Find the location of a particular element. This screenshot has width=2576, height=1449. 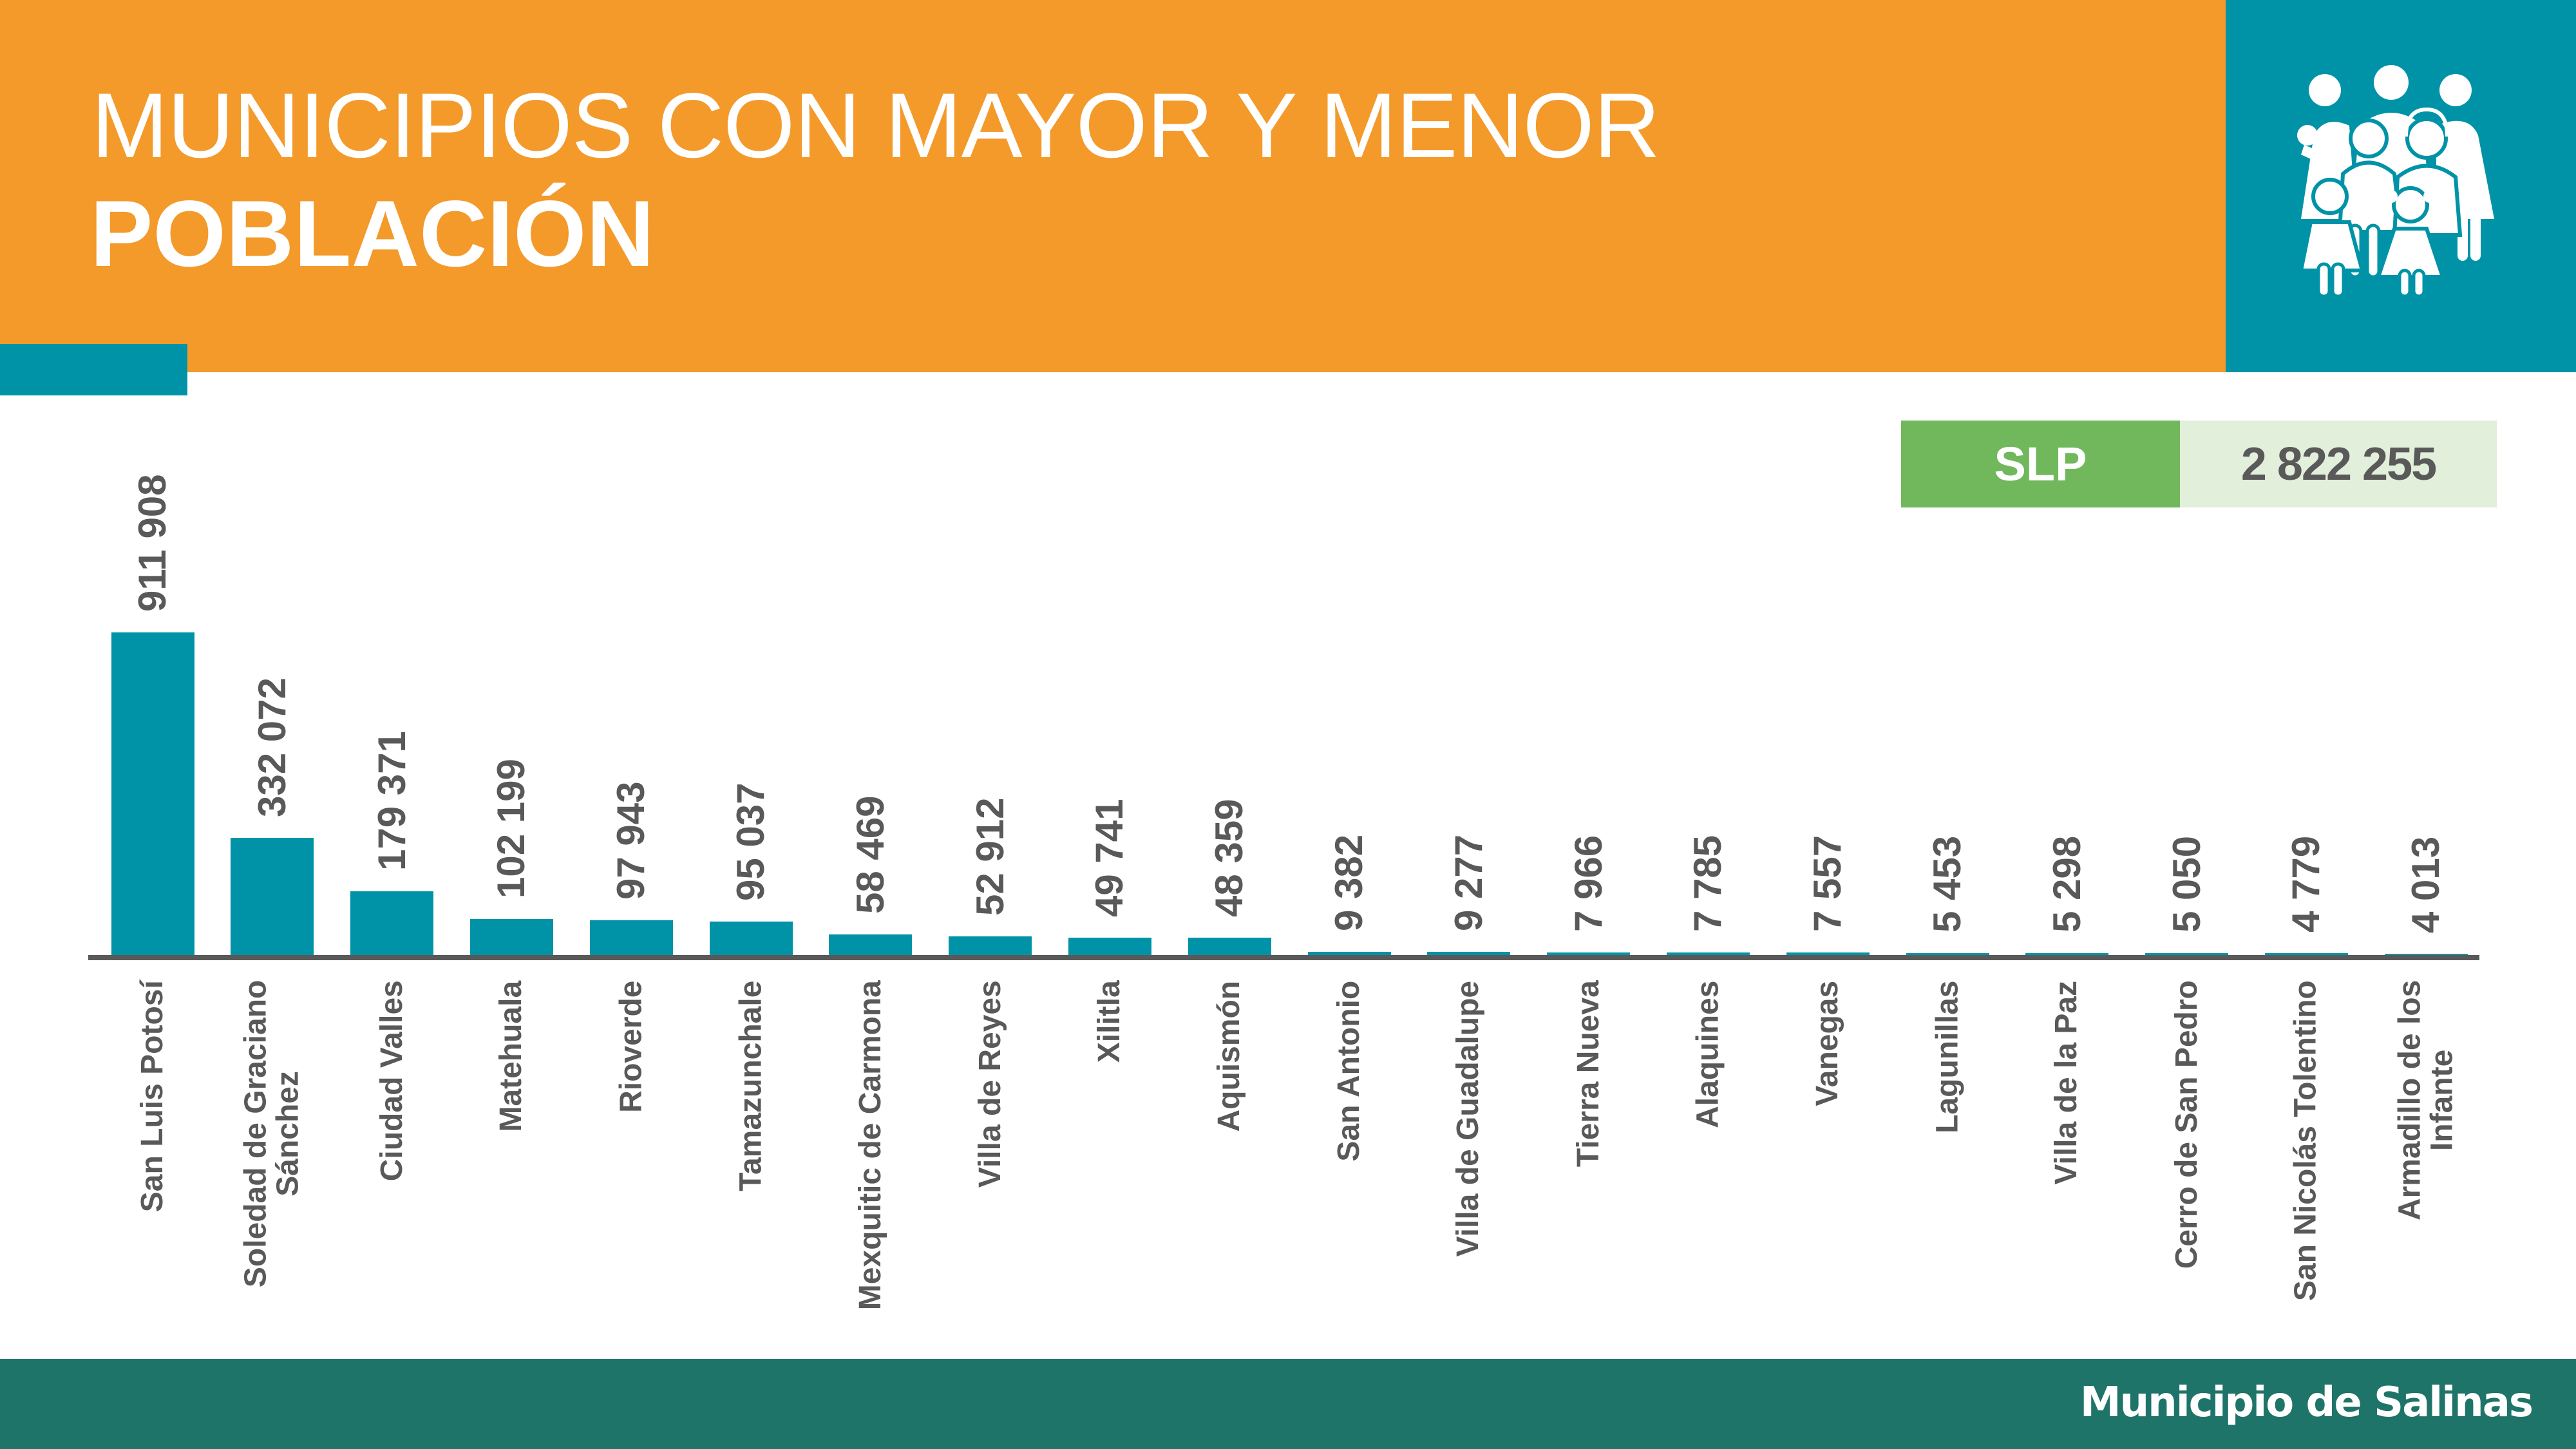

bar-value-text: 332 072 is located at coordinates (272, 747).